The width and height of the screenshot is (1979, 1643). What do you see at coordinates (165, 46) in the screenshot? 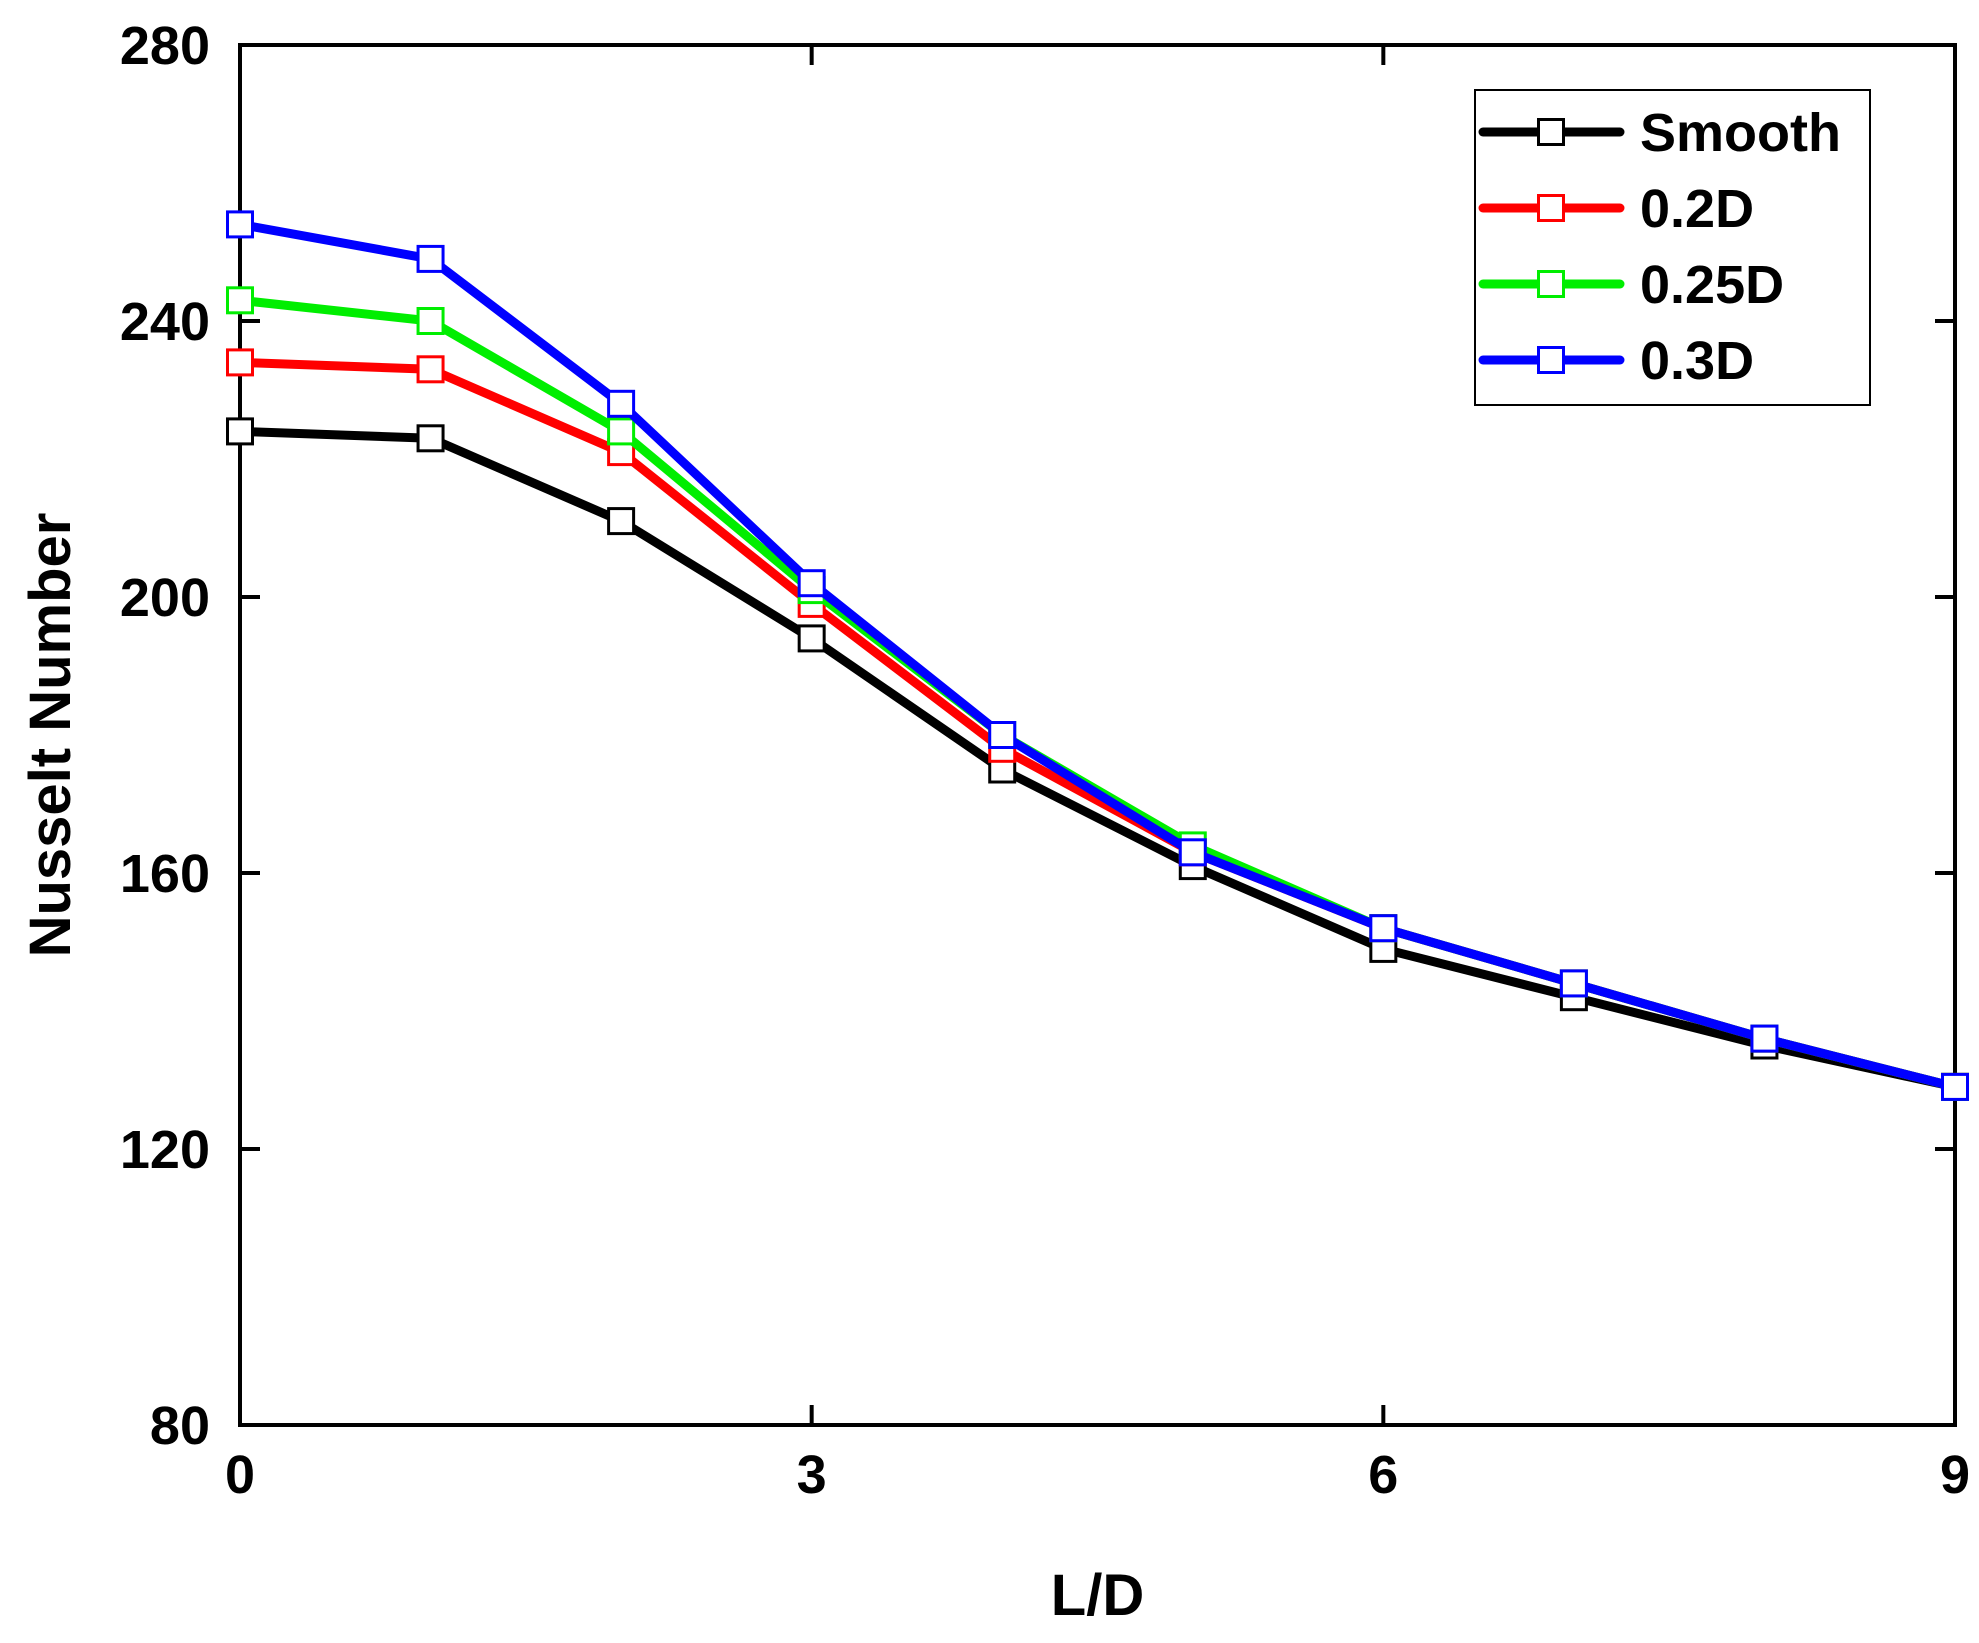
I see `y-tick-label: 280` at bounding box center [165, 46].